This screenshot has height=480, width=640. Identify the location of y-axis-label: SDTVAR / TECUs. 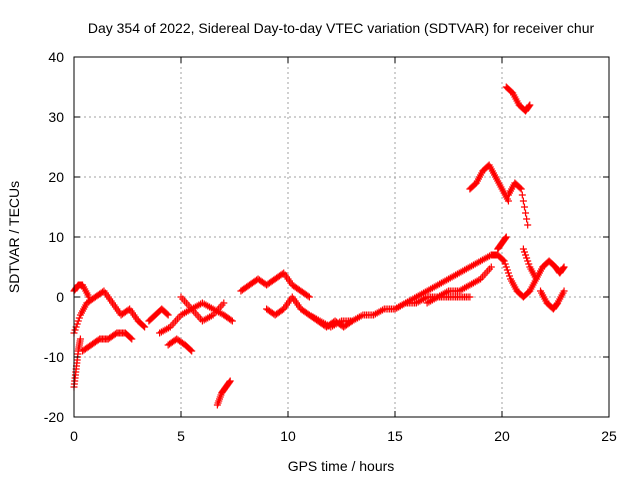
(14, 237).